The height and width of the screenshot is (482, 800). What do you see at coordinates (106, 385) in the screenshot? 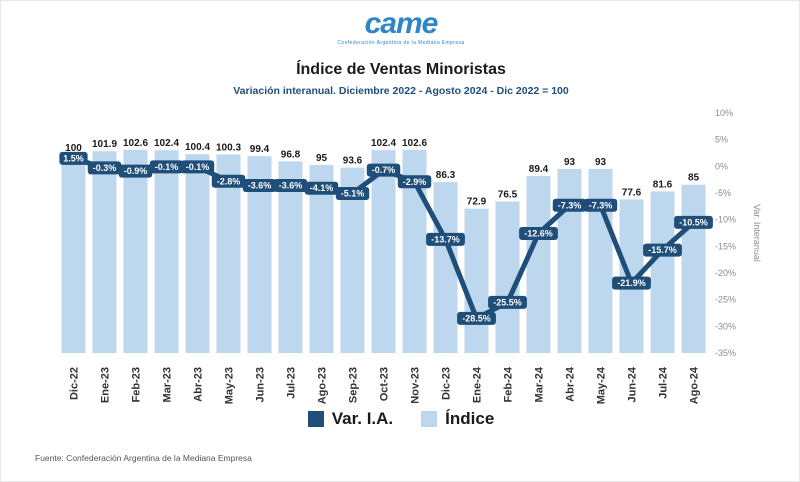
I see `x-axis-label: Ene-23` at bounding box center [106, 385].